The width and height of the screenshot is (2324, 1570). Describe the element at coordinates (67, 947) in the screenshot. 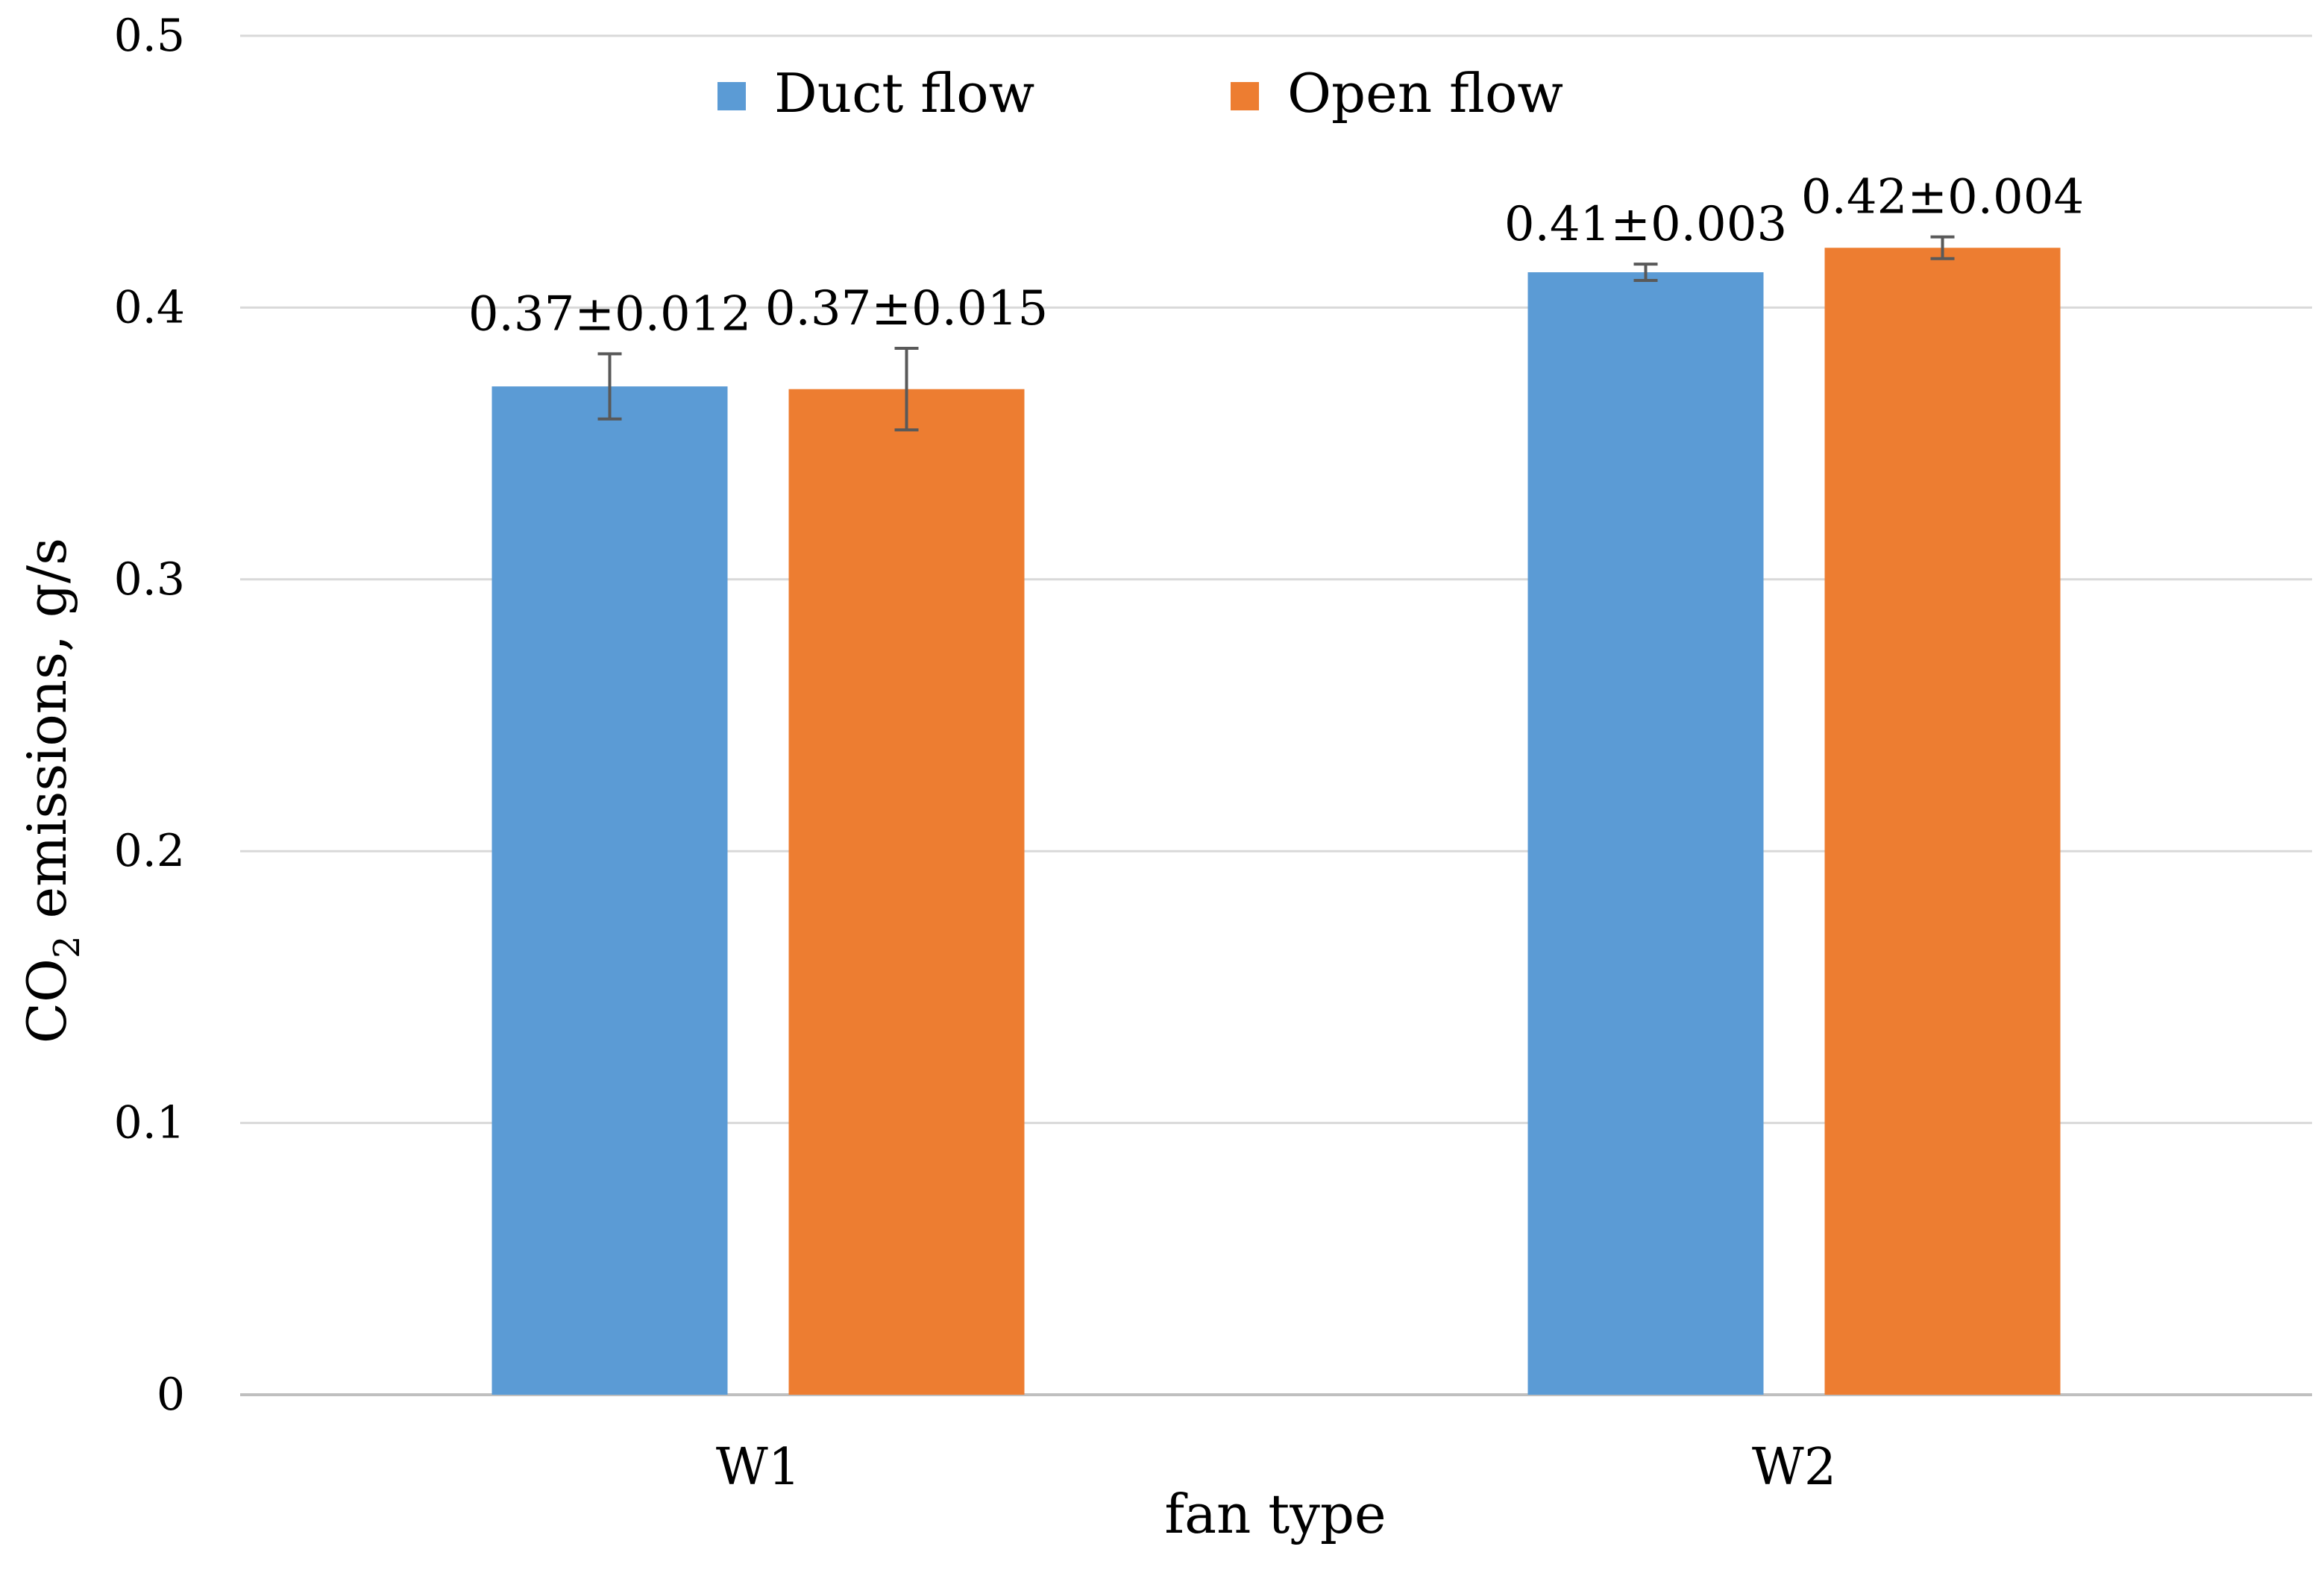

I see `y-axis-label-subscript: 2` at that location.